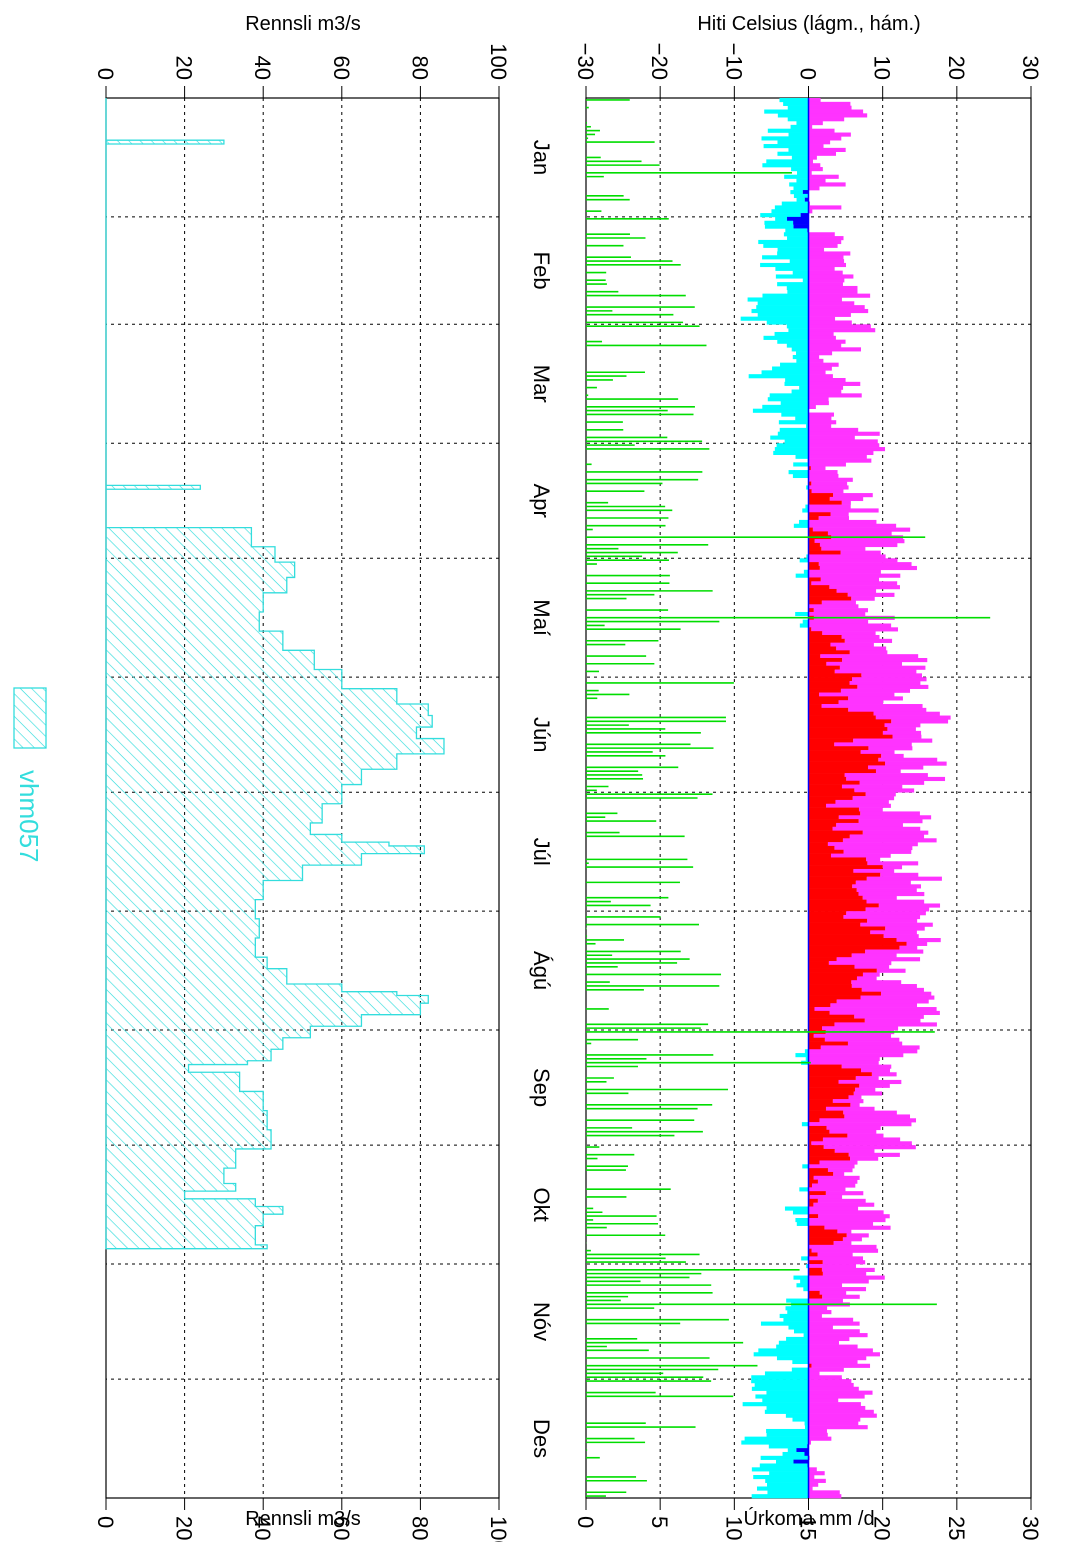 This screenshot has width=1086, height=1547. I want to click on discharge-y-axis-label: Rennsli m3/s, so click(303, 24).